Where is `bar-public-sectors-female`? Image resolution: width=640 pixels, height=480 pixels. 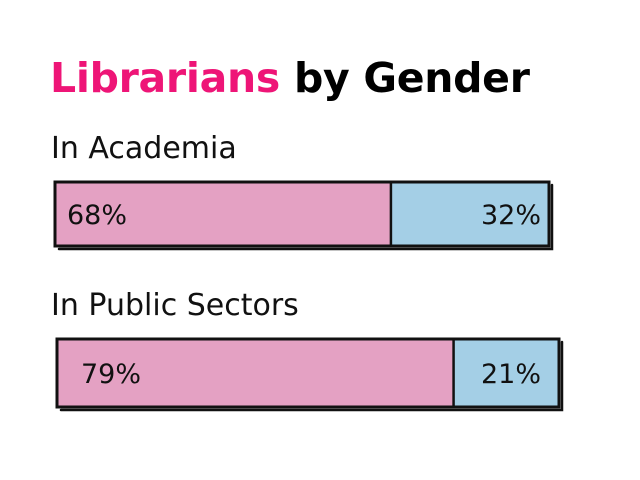
bar-public-sectors-female is located at coordinates (255, 373).